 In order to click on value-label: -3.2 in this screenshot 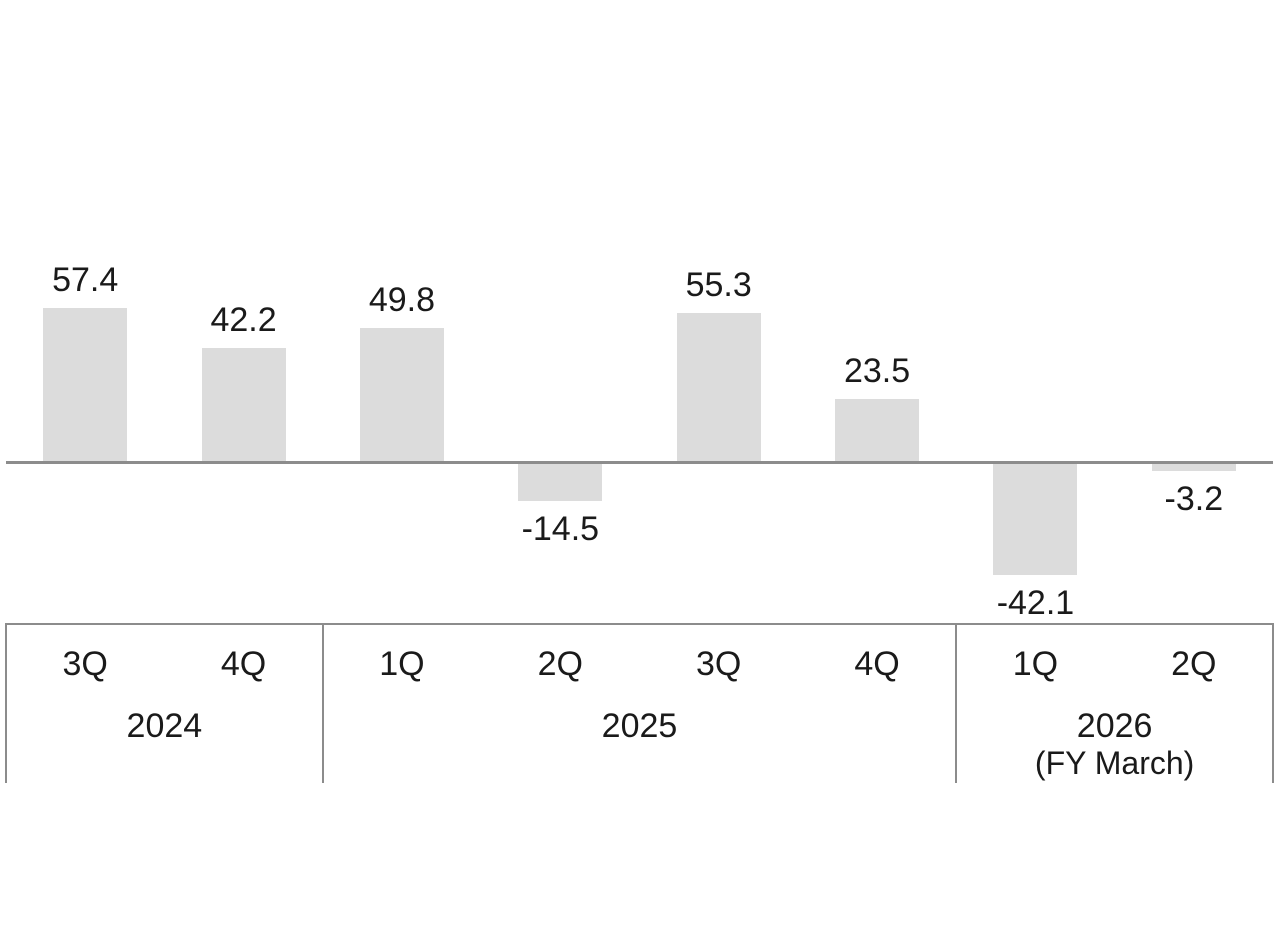, I will do `click(1194, 498)`.